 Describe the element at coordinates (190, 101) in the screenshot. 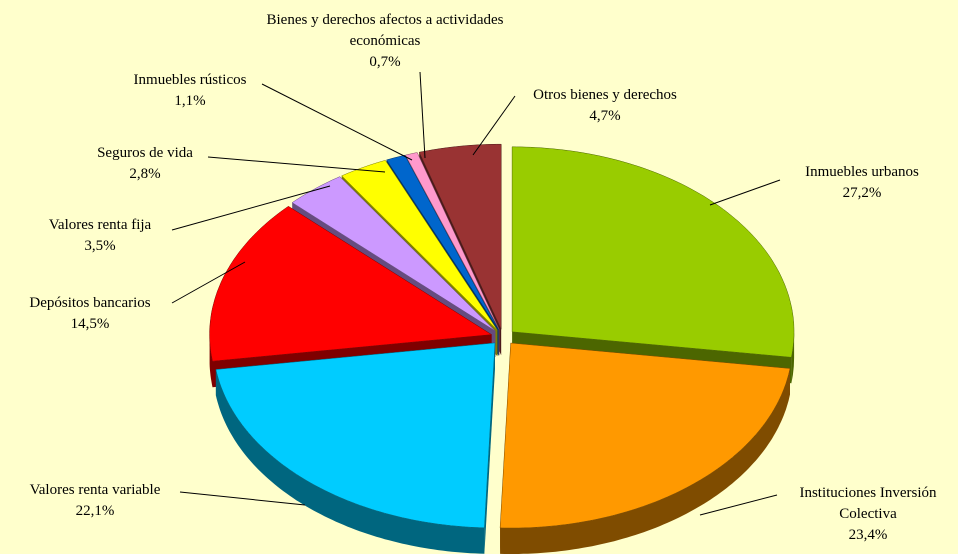

I see `percent-label: 1,1%` at that location.